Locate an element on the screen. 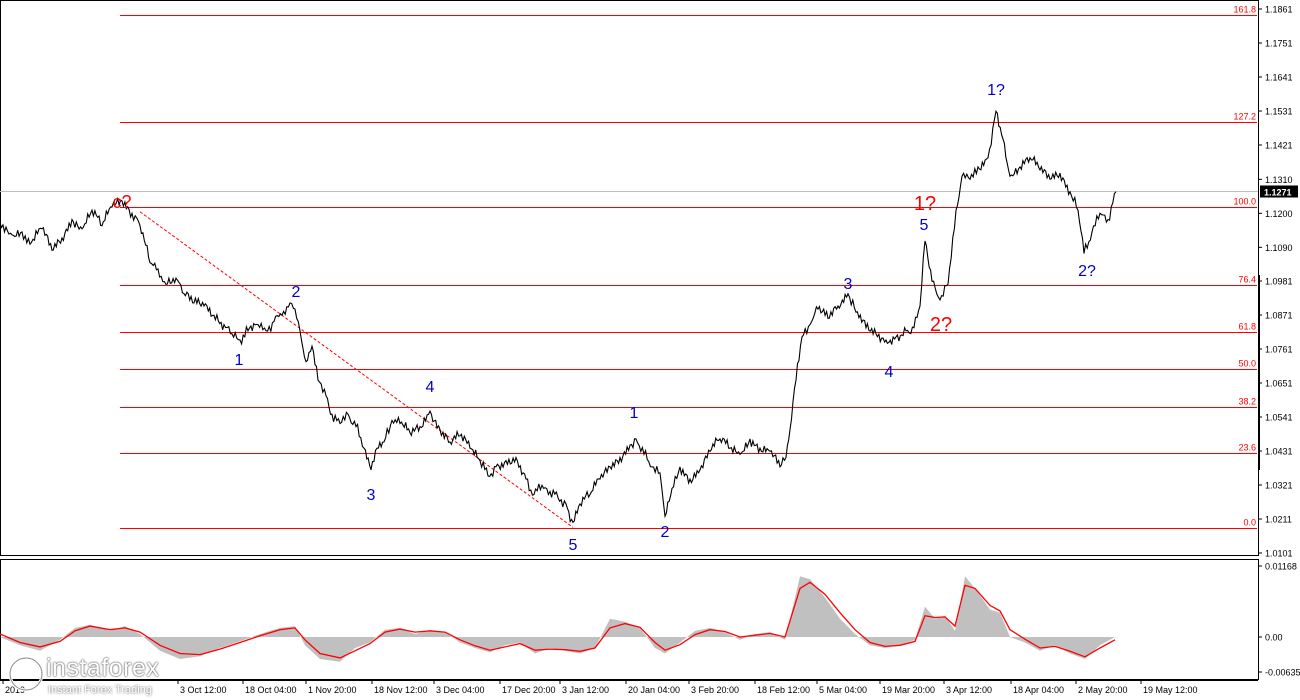 This screenshot has height=700, width=1300. fib-level-label: 76.4 is located at coordinates (1247, 280).